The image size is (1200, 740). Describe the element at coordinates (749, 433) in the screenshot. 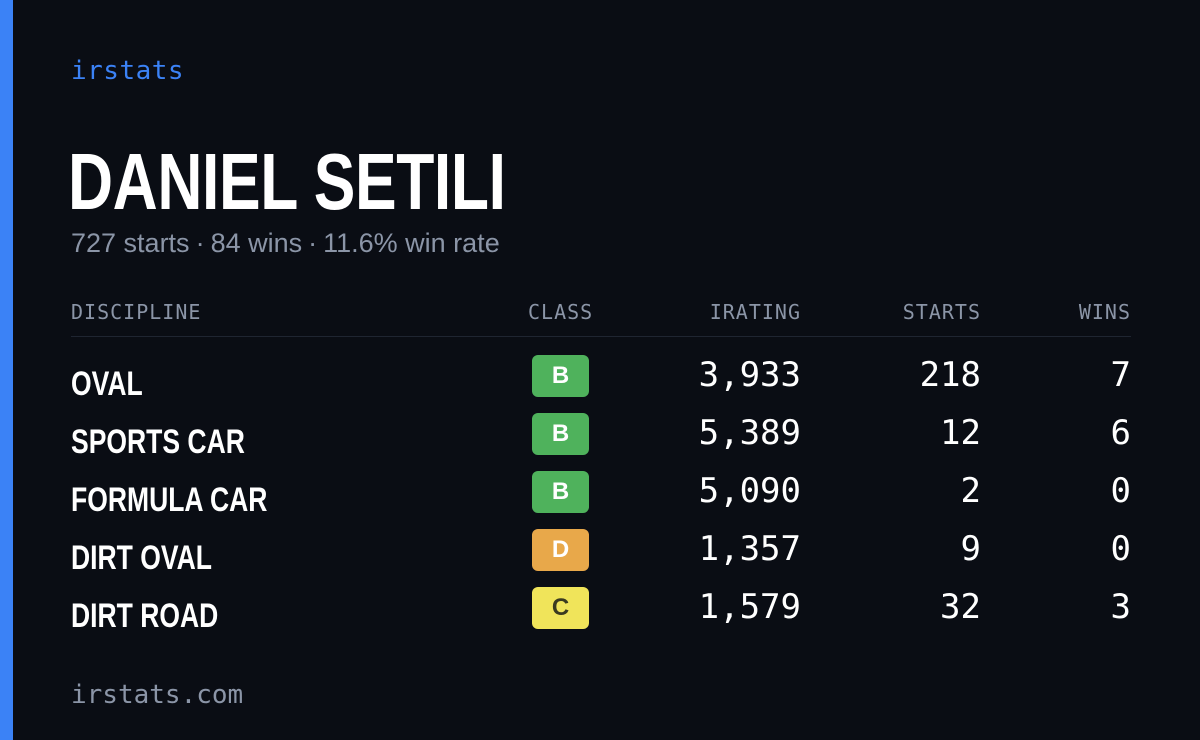

I see `irating-value: 5,389` at that location.